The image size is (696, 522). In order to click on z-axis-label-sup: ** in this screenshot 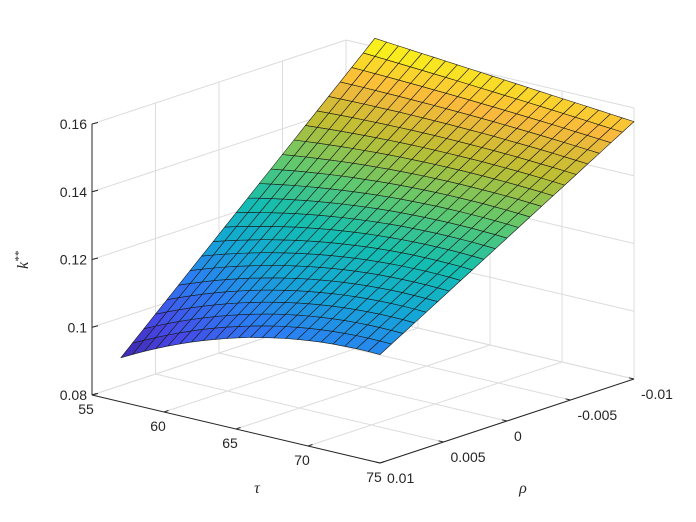, I will do `click(19, 256)`.